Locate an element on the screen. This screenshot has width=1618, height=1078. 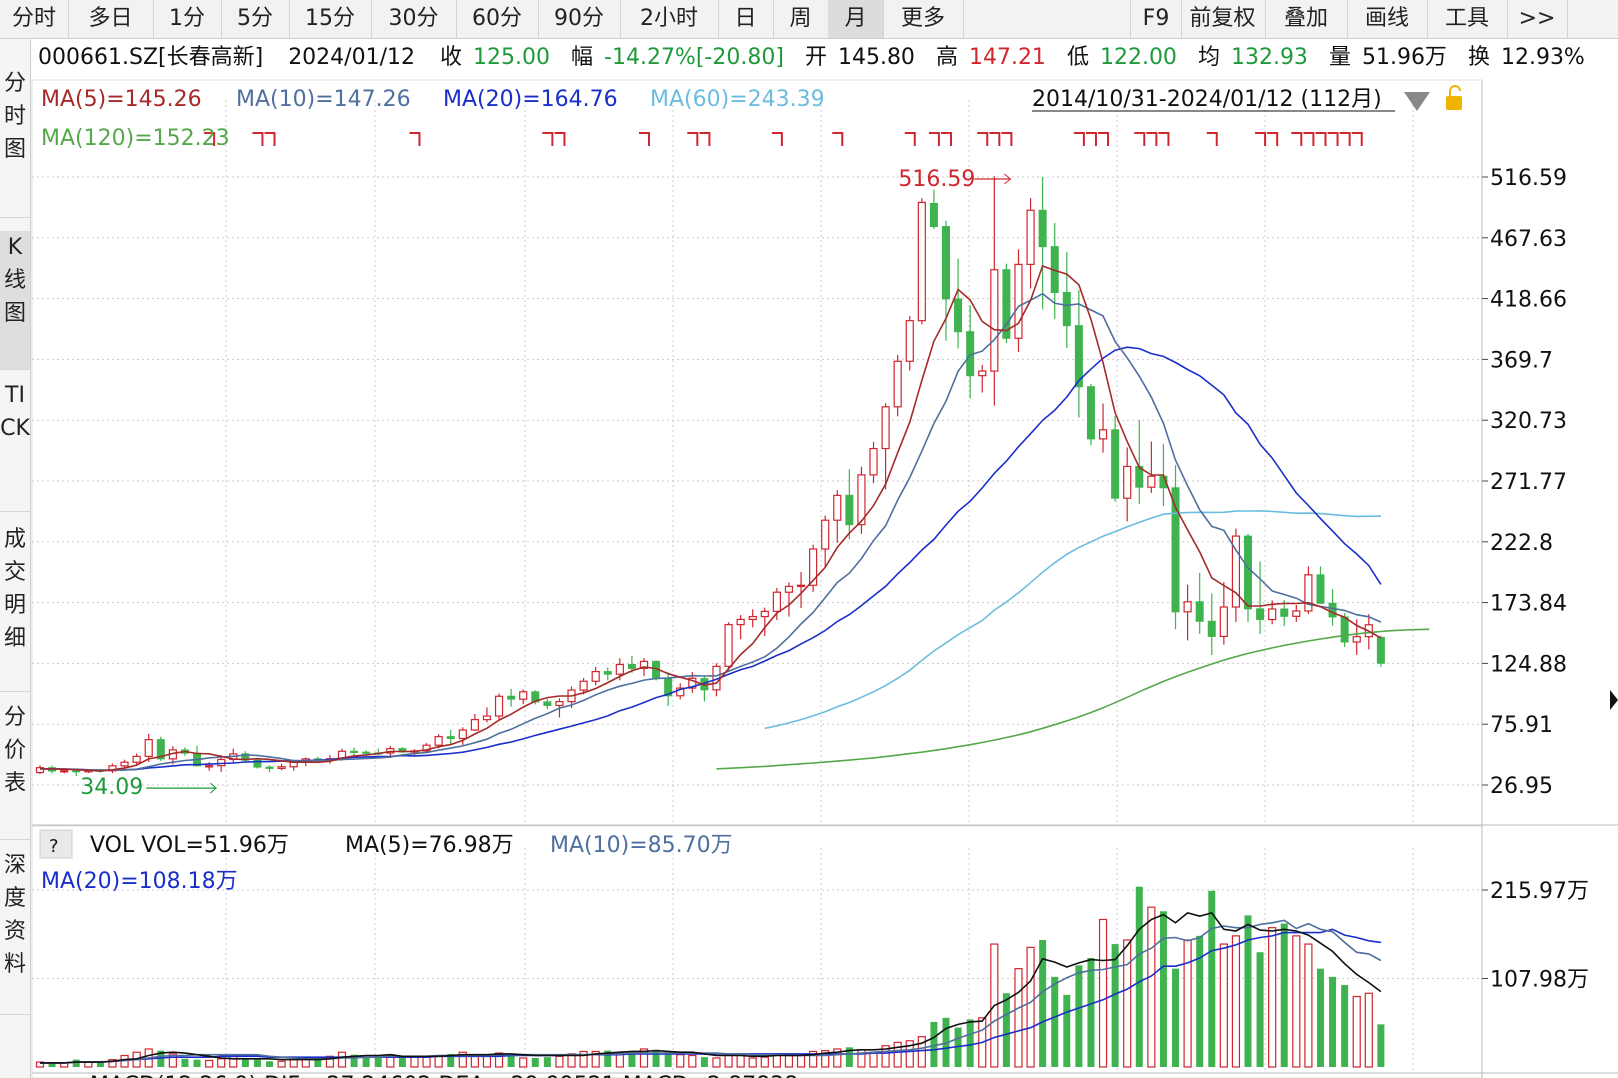
stock-code: 000661.SZ[长春高新] is located at coordinates (151, 57).